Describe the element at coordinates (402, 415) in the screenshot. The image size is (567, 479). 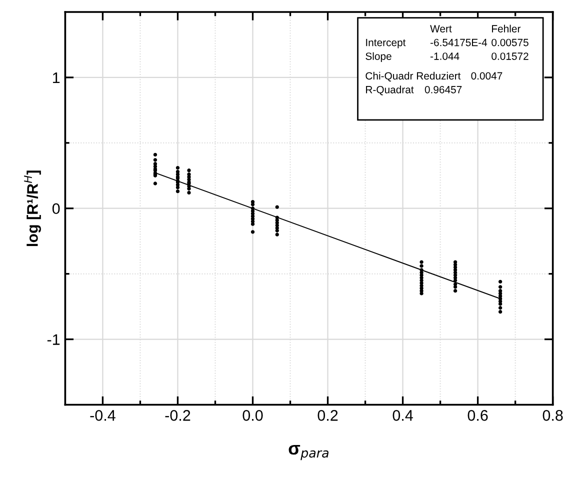
I see `x-tick-label: 0.4` at that location.